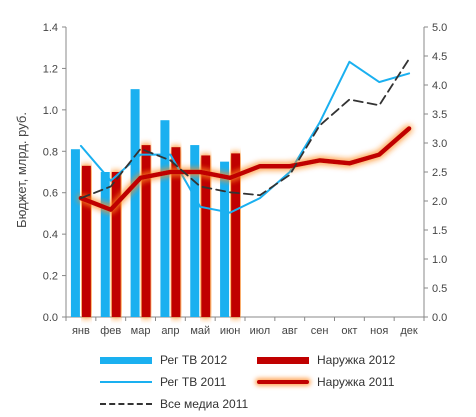 This screenshot has width=476, height=417. I want to click on x-tick-label: окт, so click(349, 331).